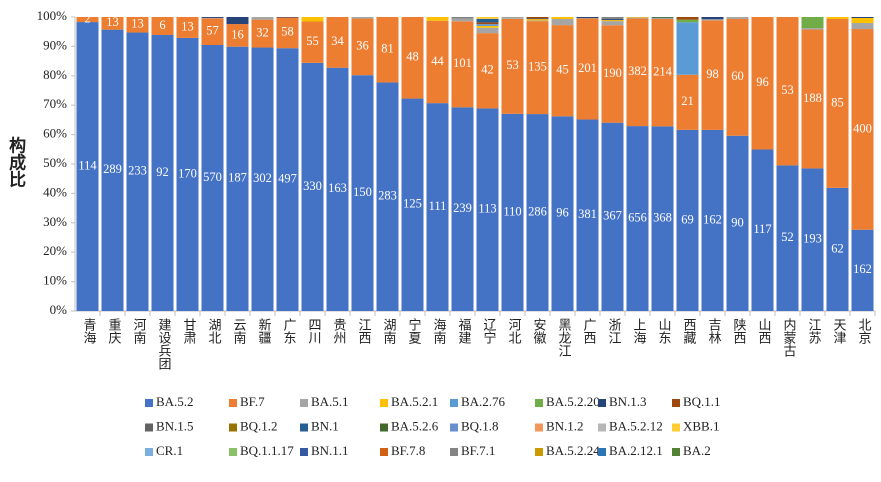  Describe the element at coordinates (439, 331) in the screenshot. I see `x-tick-label: 海南` at that location.